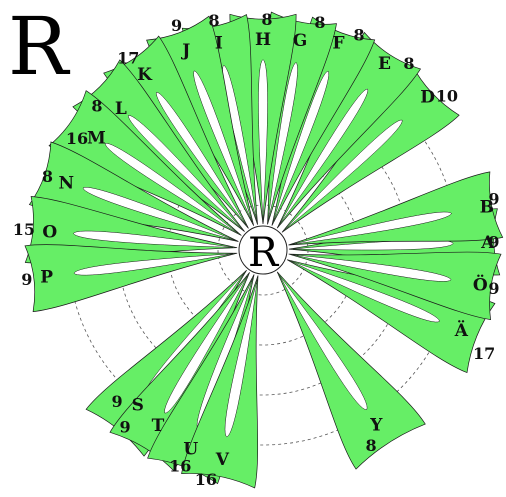  Describe the element at coordinates (264, 253) in the screenshot. I see `center-letter: R` at that location.